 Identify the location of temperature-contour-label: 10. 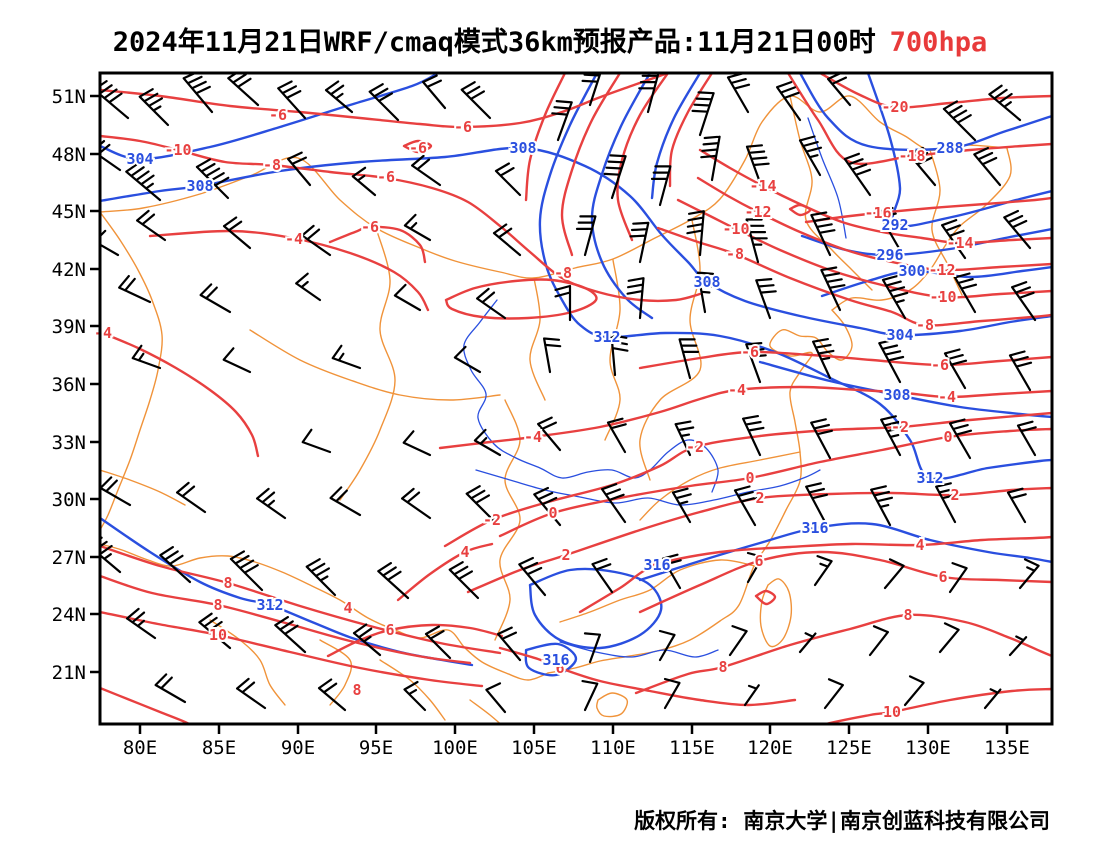
(218, 635).